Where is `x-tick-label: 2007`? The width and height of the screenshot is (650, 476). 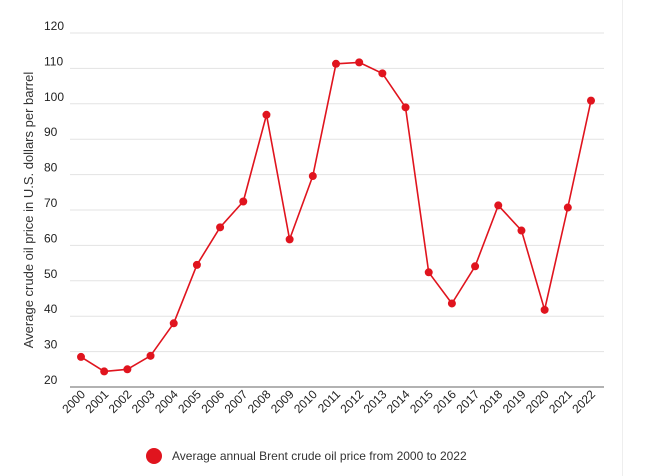
x-tick-label: 2007 is located at coordinates (236, 401).